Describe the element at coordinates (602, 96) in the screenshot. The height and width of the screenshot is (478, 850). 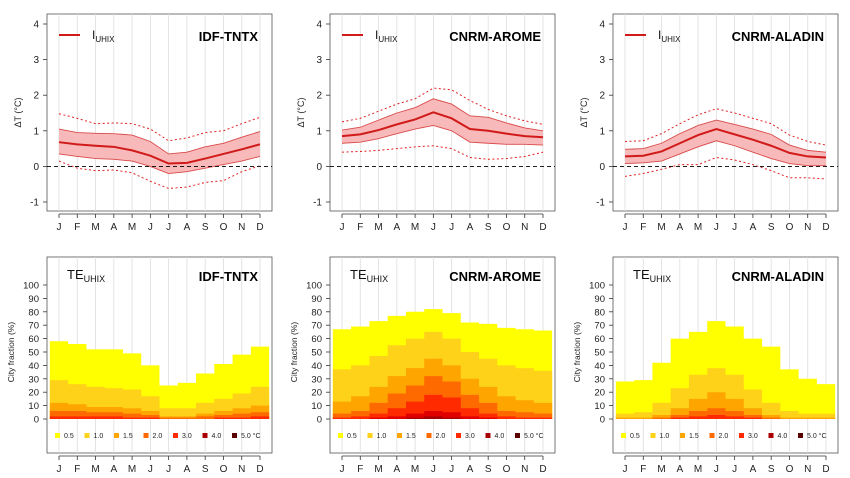
I see `y-tick-label: 2` at that location.